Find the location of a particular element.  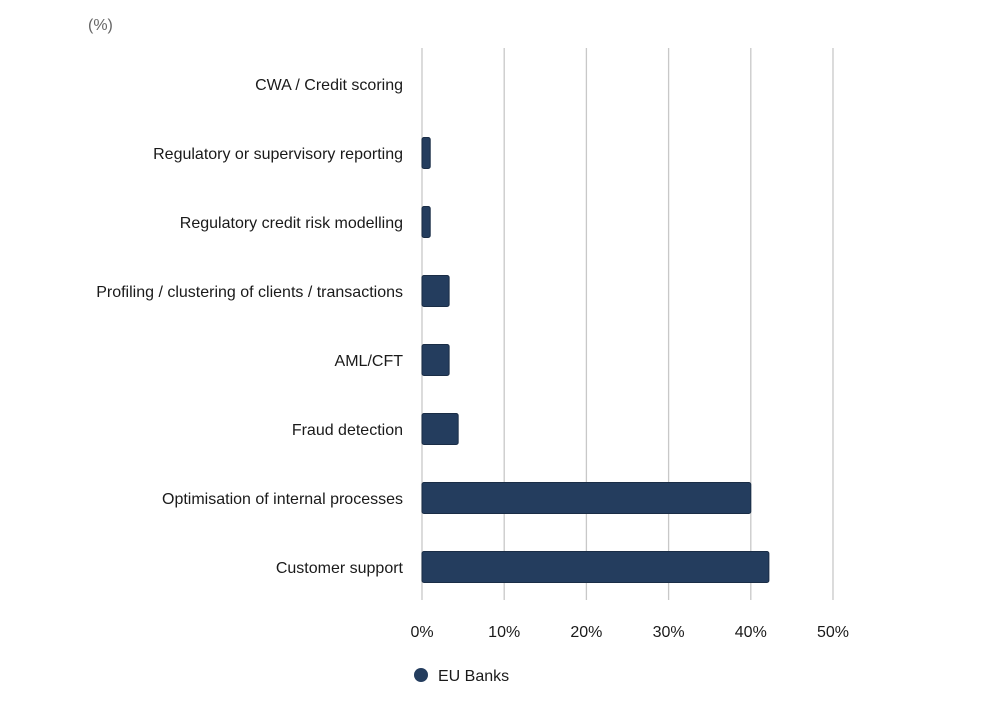

x-tick-label-2: 20% is located at coordinates (586, 632).